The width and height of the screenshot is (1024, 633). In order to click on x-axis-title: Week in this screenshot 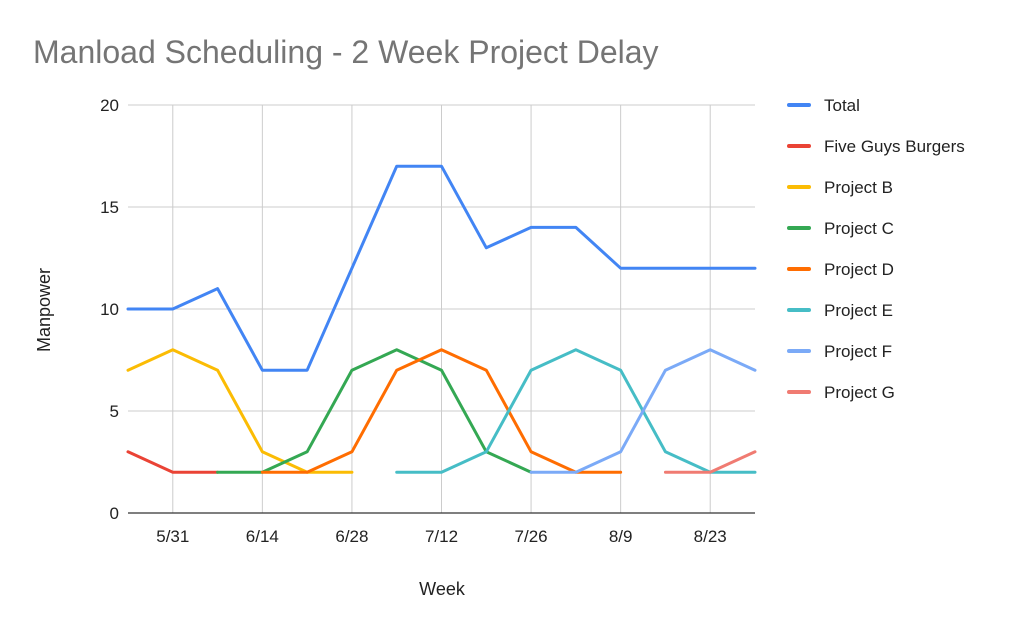, I will do `click(442, 589)`.